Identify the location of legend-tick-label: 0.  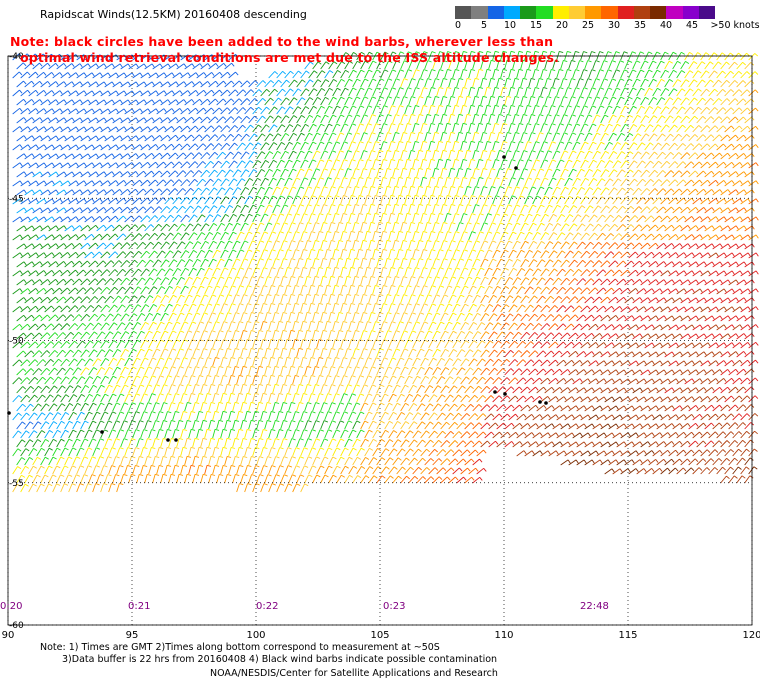
(458, 25).